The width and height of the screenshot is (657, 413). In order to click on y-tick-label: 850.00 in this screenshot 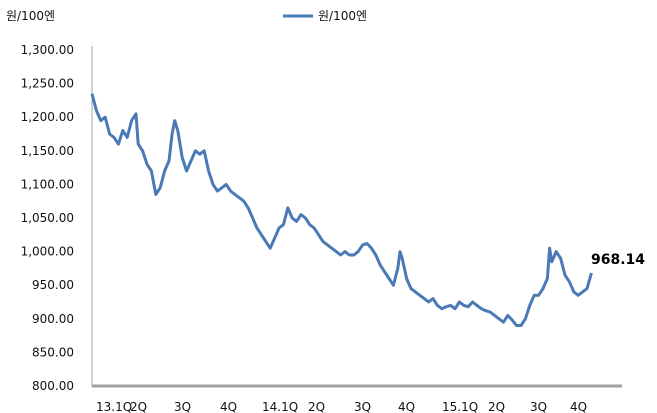, I will do `click(53, 352)`.